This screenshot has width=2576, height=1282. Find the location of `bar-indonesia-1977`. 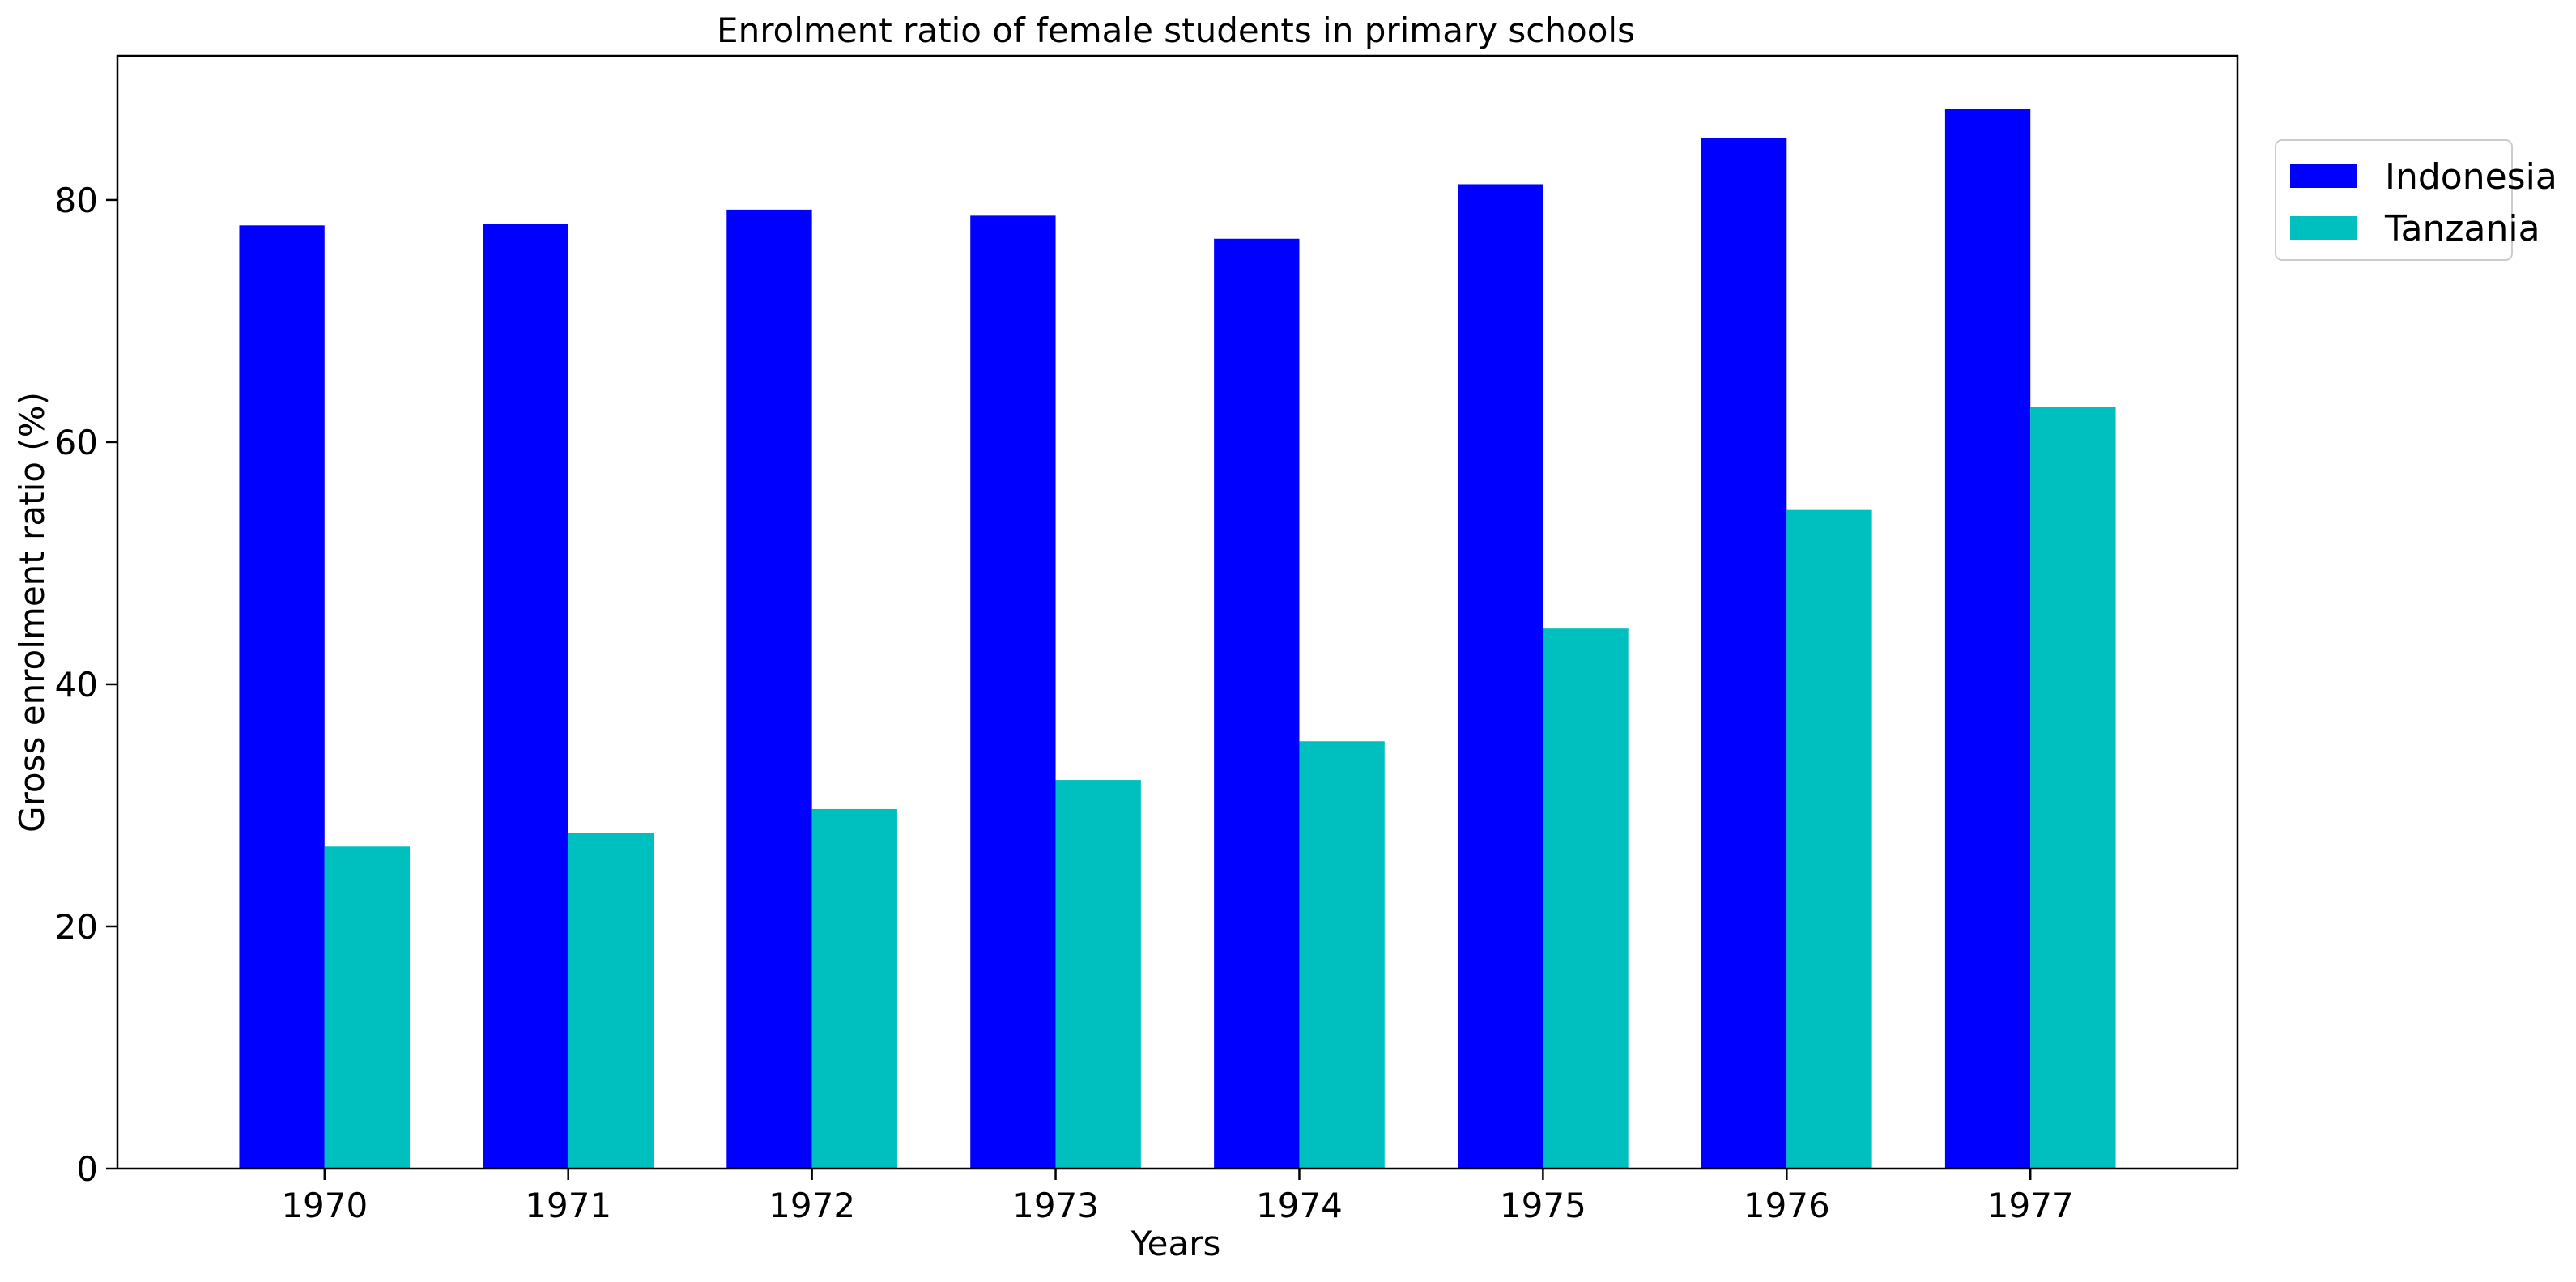

bar-indonesia-1977 is located at coordinates (1987, 639).